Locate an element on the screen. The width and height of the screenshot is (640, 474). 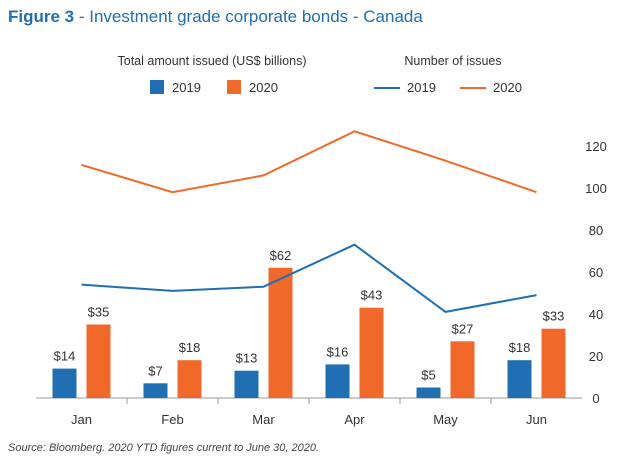
bar-value-label: $13 is located at coordinates (247, 358).